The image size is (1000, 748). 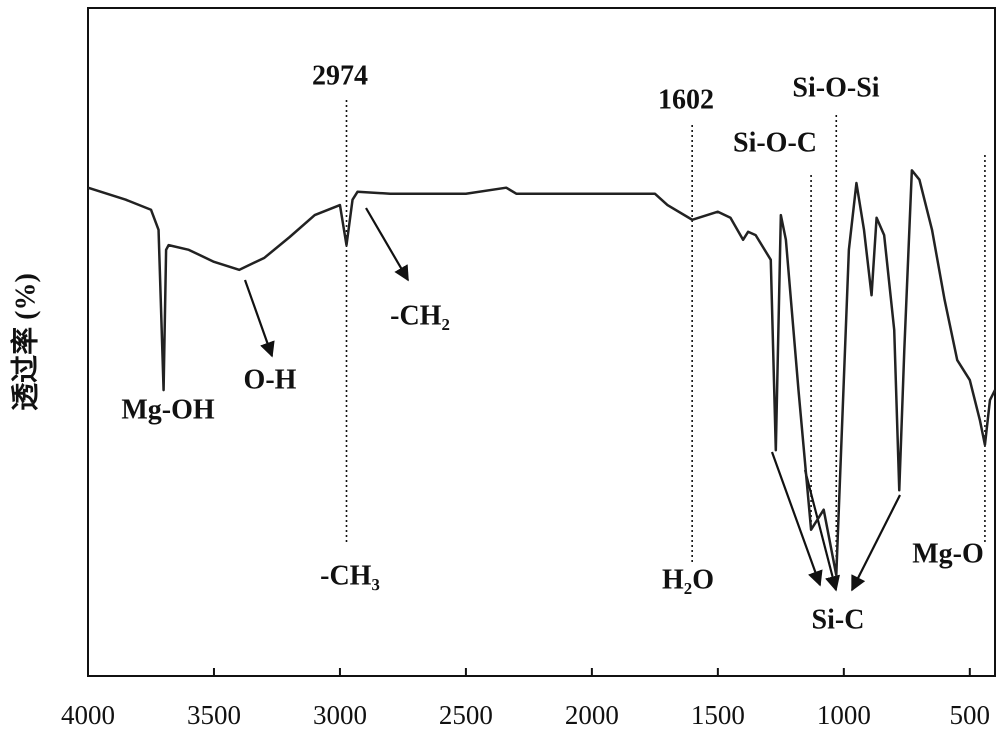 I want to click on x-tick-label: 500, so click(x=970, y=715).